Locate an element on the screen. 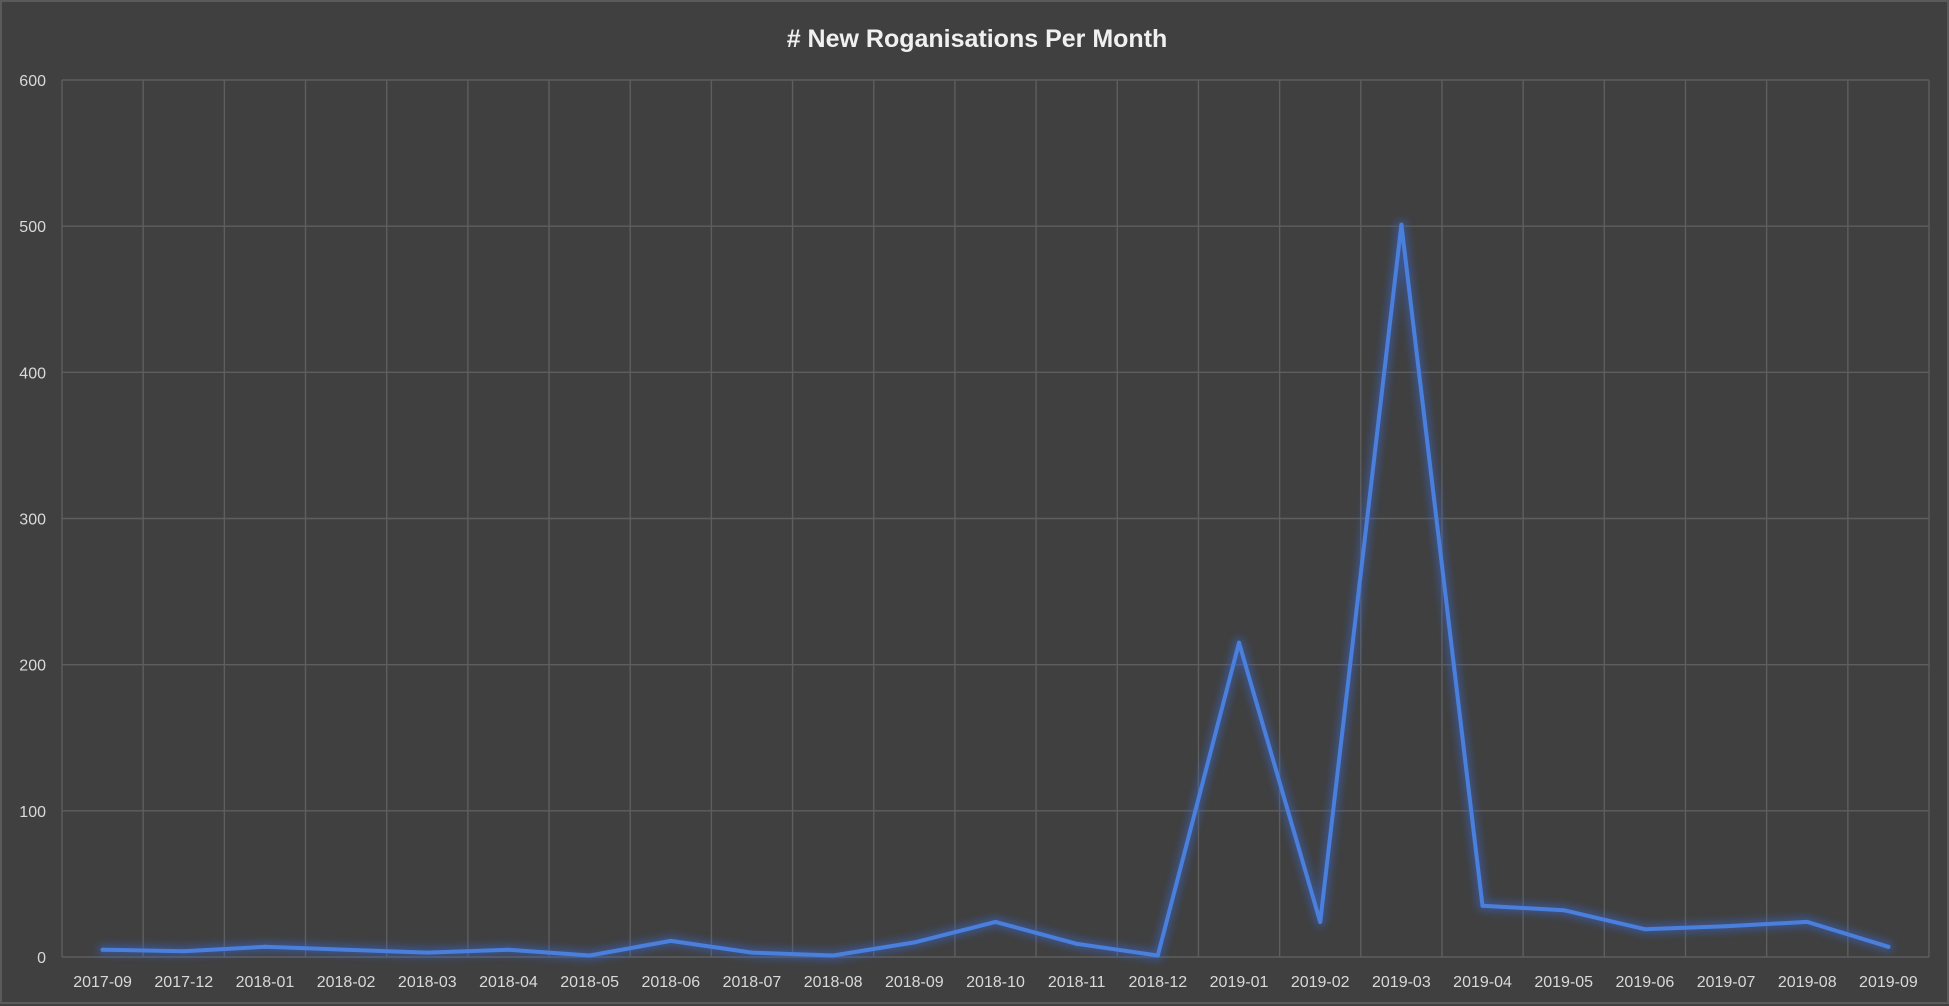  x-tick-label: 2017-09 is located at coordinates (102, 982).